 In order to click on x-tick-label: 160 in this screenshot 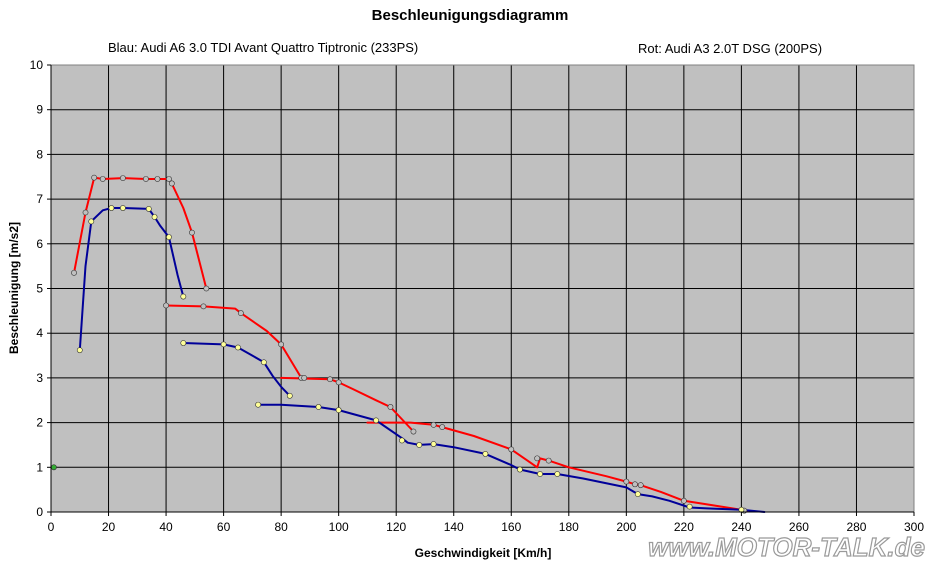, I will do `click(511, 527)`.